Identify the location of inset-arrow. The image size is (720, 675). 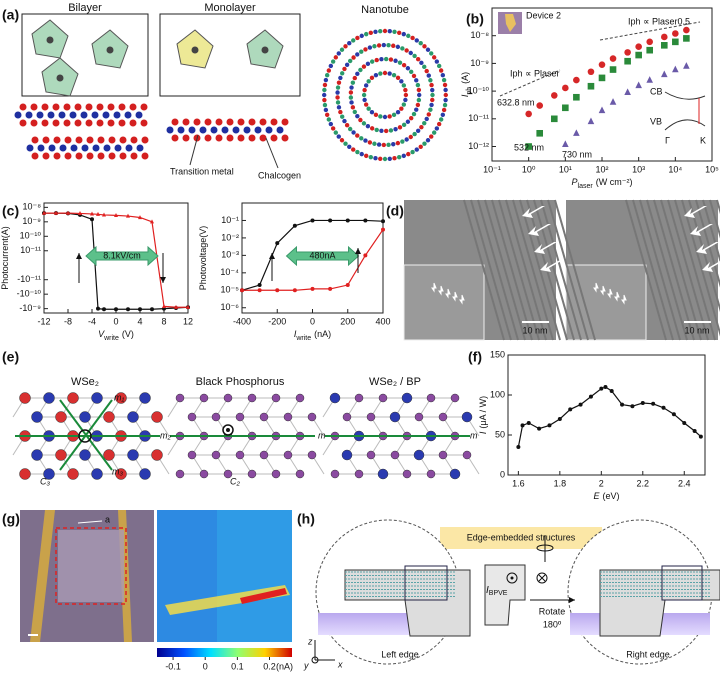
(448, 293).